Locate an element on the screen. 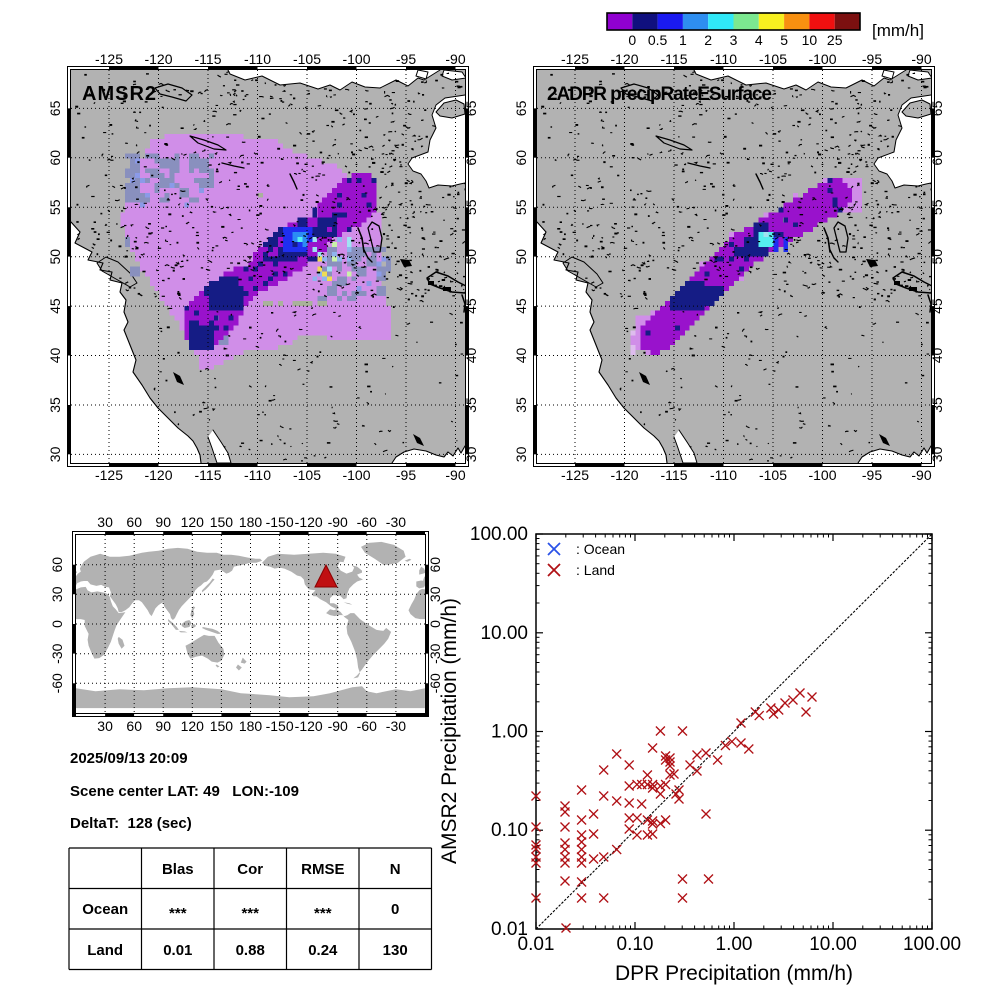  svg-text: 4 is located at coordinates (759, 40).